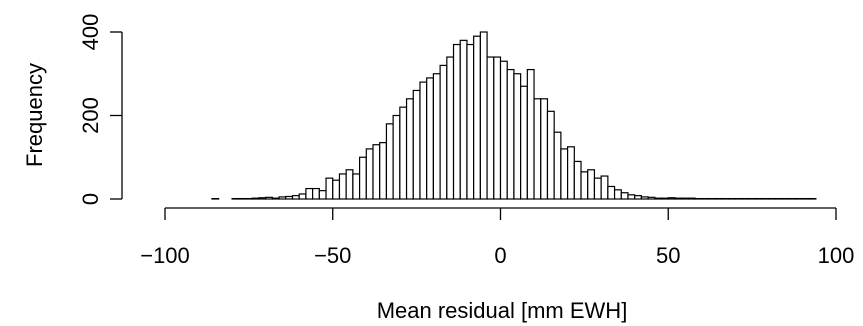 Image resolution: width=863 pixels, height=326 pixels. I want to click on x-tick-label: 0, so click(500, 255).